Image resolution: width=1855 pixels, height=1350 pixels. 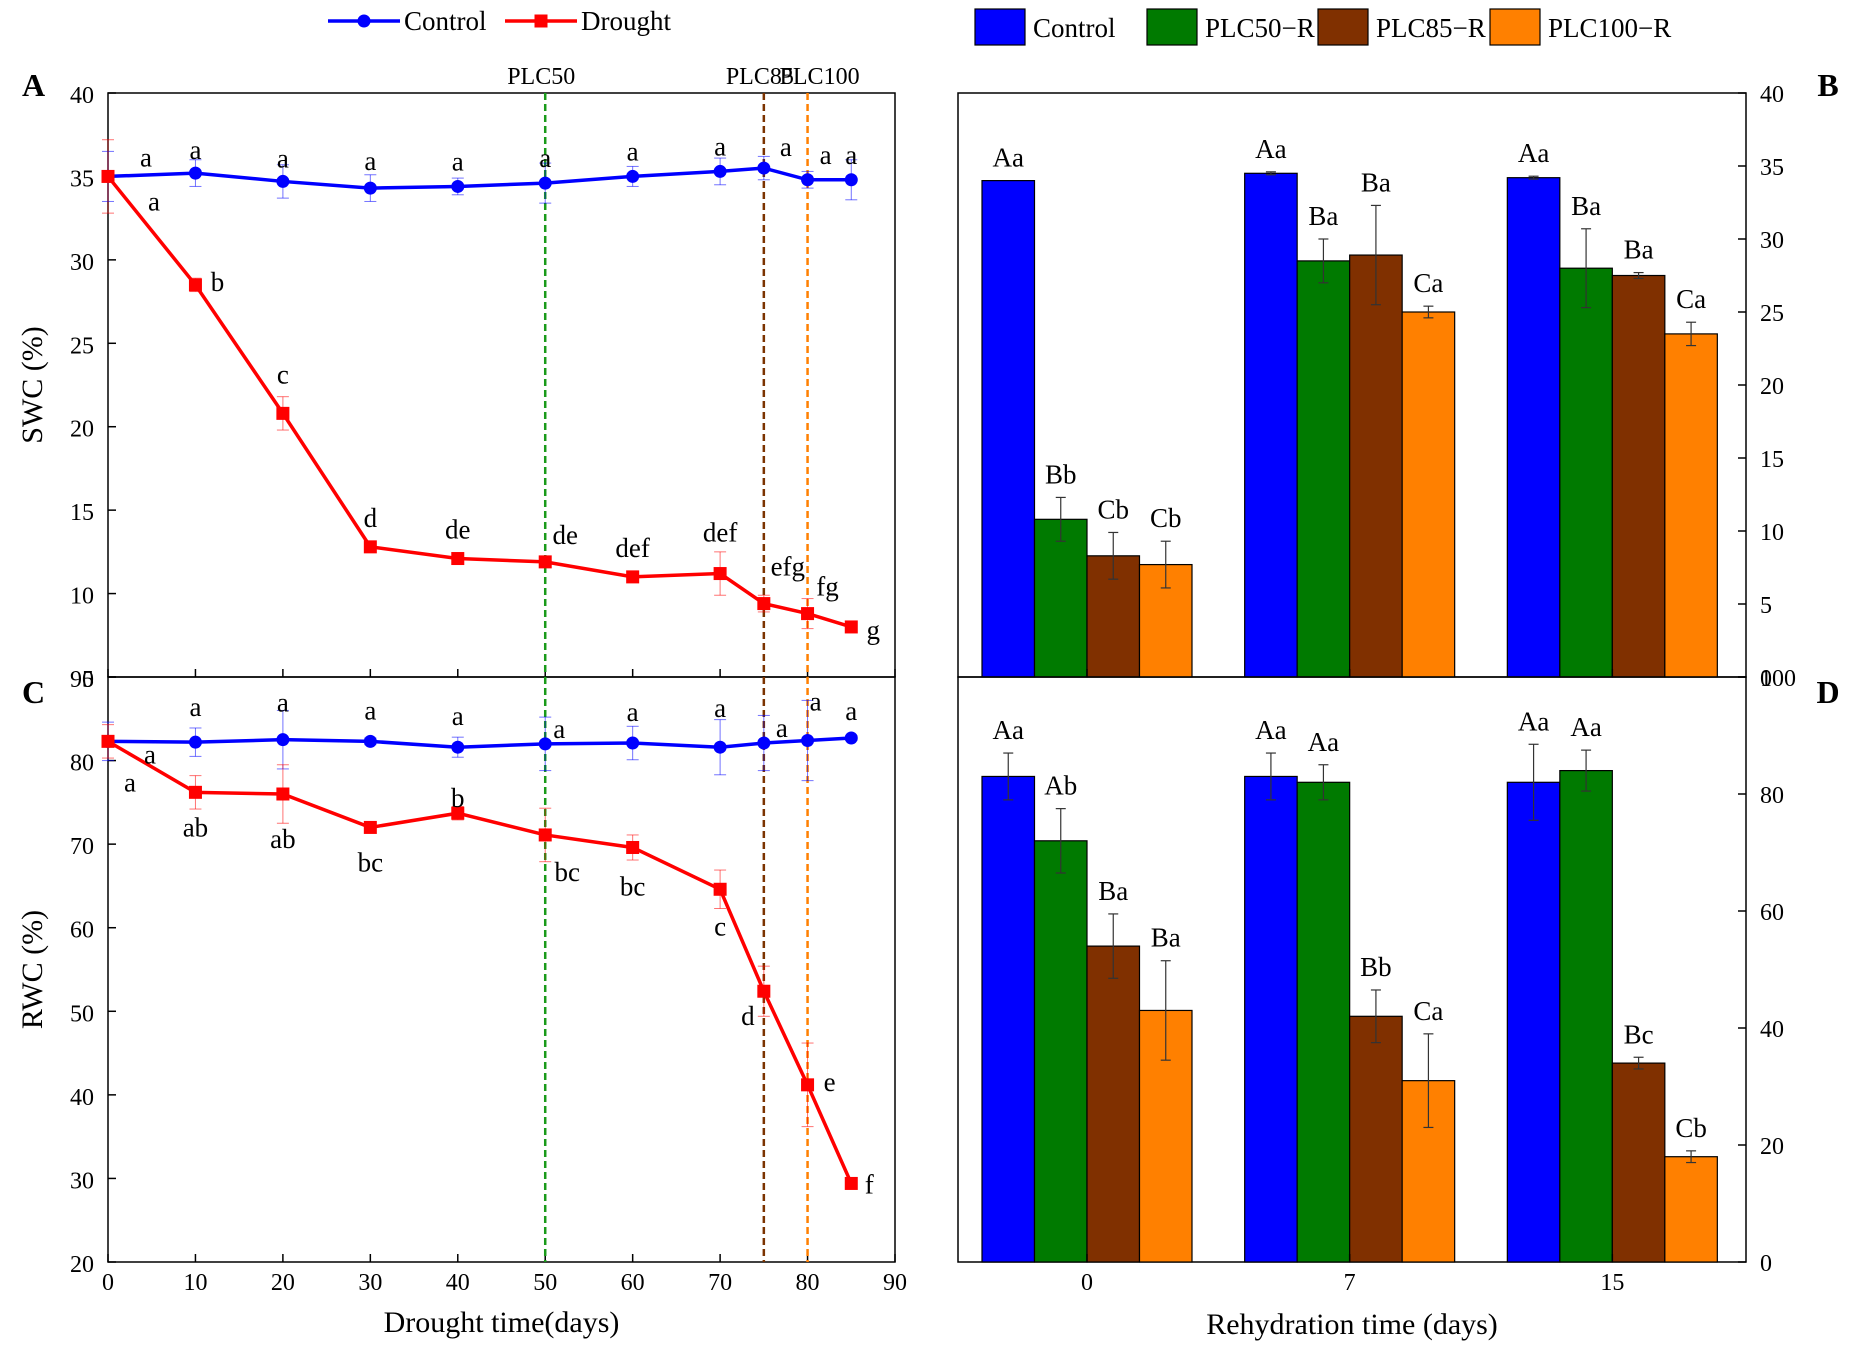 What do you see at coordinates (565, 535) in the screenshot?
I see `significance-label: de` at bounding box center [565, 535].